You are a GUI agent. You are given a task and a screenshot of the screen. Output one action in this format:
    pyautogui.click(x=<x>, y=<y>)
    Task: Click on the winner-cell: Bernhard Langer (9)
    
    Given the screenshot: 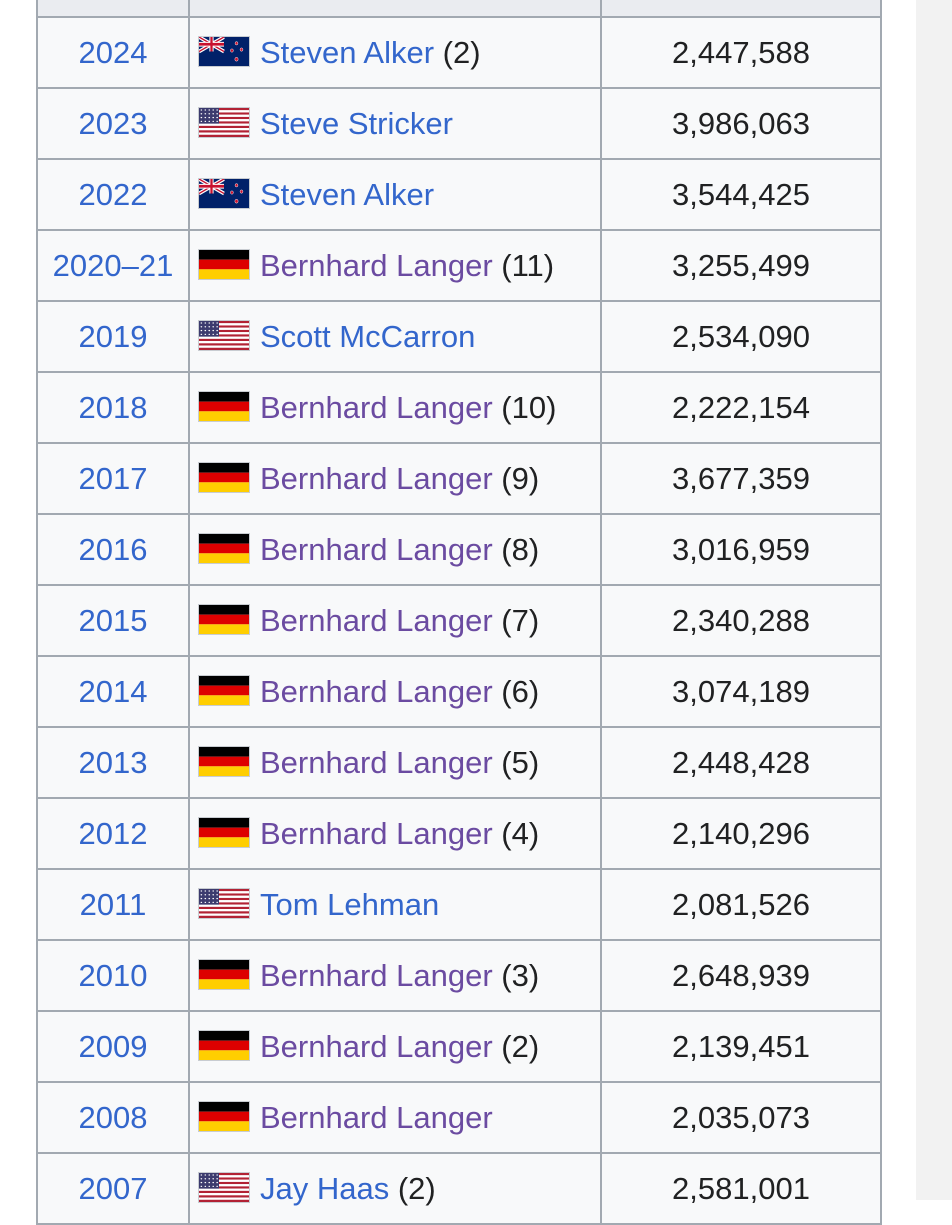 What is the action you would take?
    pyautogui.click(x=395, y=478)
    